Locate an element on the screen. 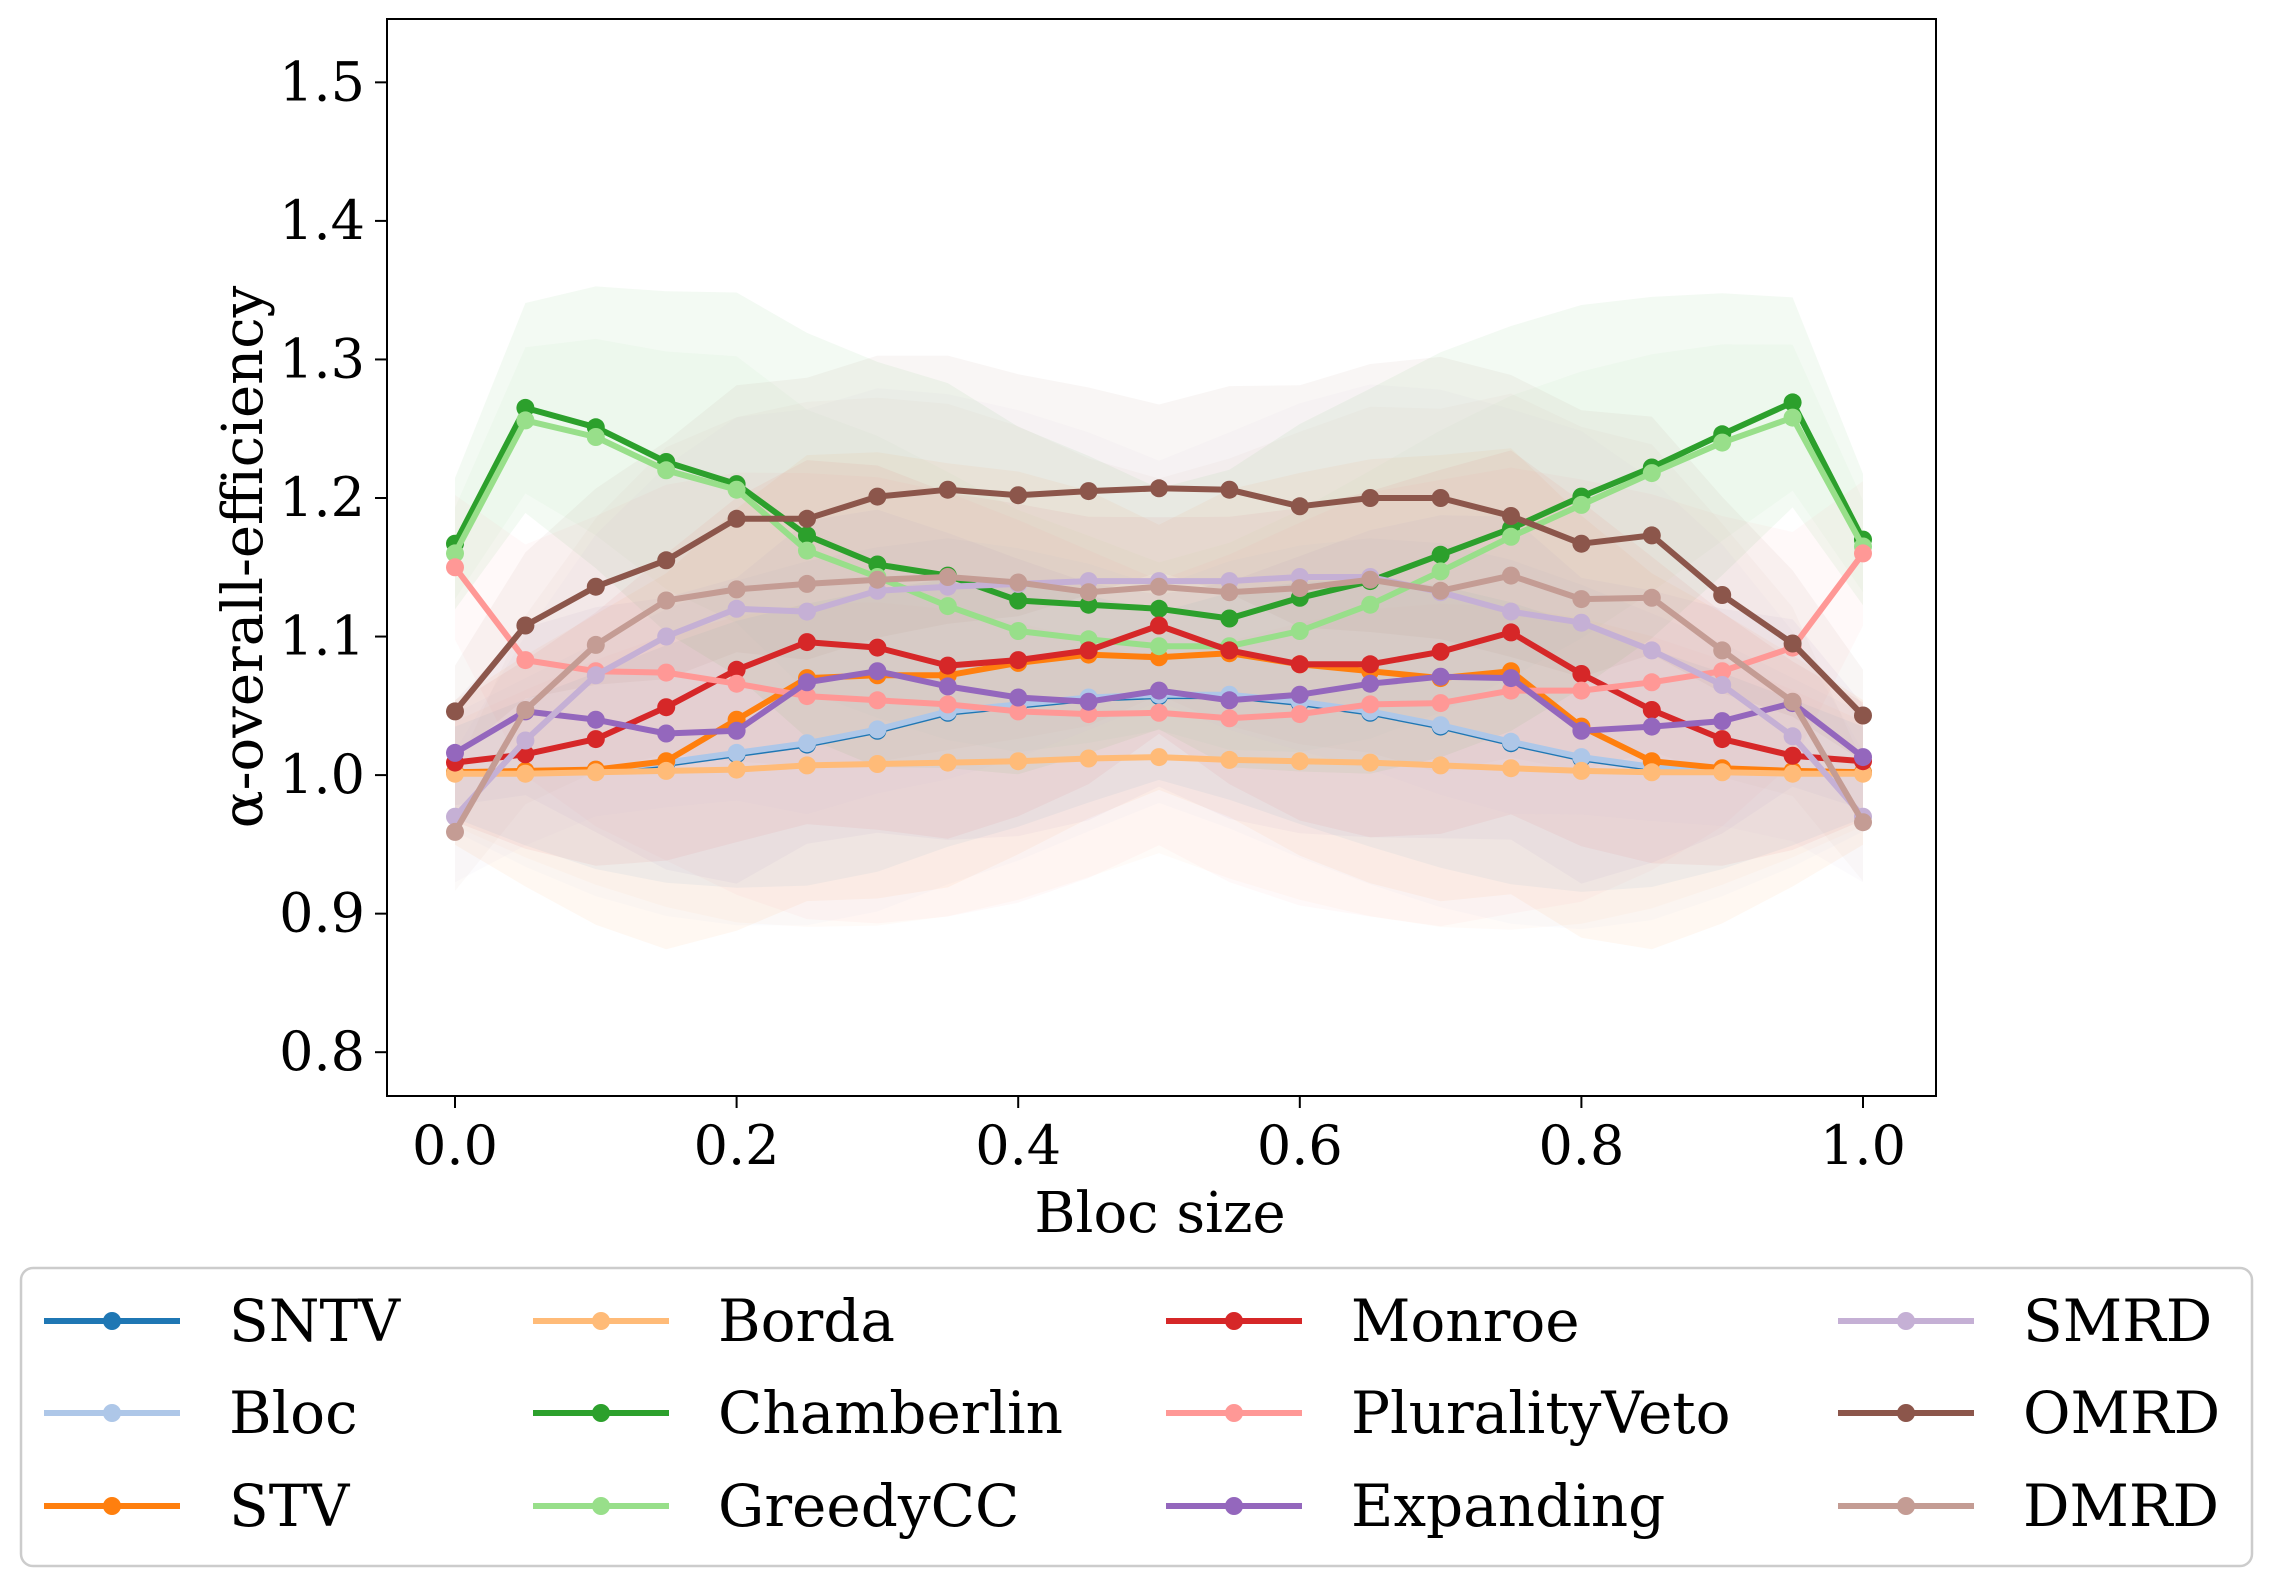 This screenshot has height=1588, width=2273. legend-label: Monroe is located at coordinates (1465, 1321).